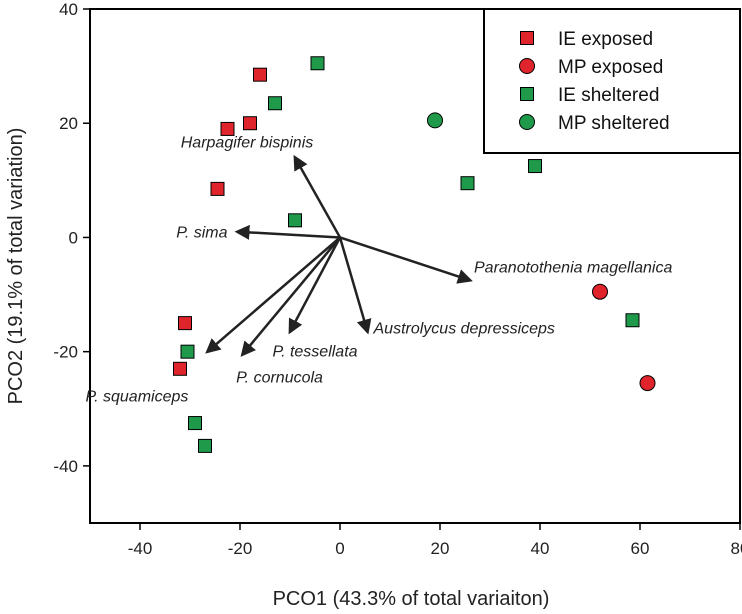 This screenshot has width=742, height=614. What do you see at coordinates (73, 237) in the screenshot?
I see `y-tick-label: 0` at bounding box center [73, 237].